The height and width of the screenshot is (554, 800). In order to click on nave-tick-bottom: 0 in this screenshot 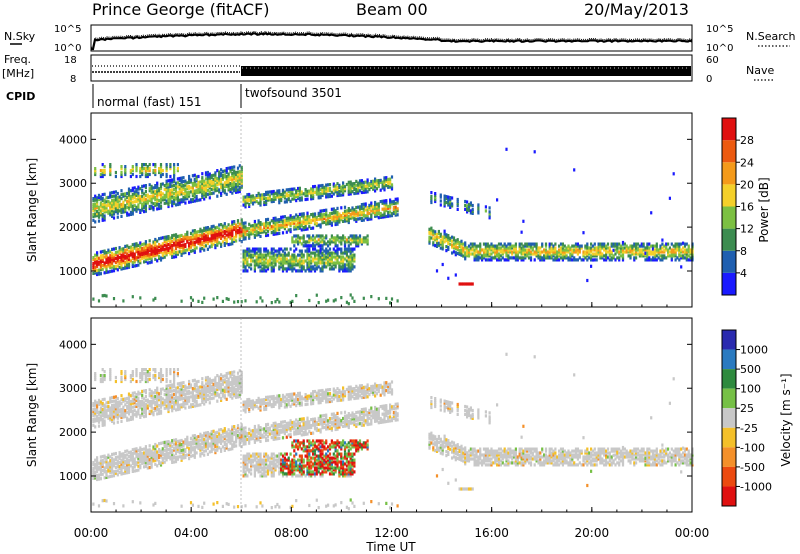, I will do `click(709, 79)`.